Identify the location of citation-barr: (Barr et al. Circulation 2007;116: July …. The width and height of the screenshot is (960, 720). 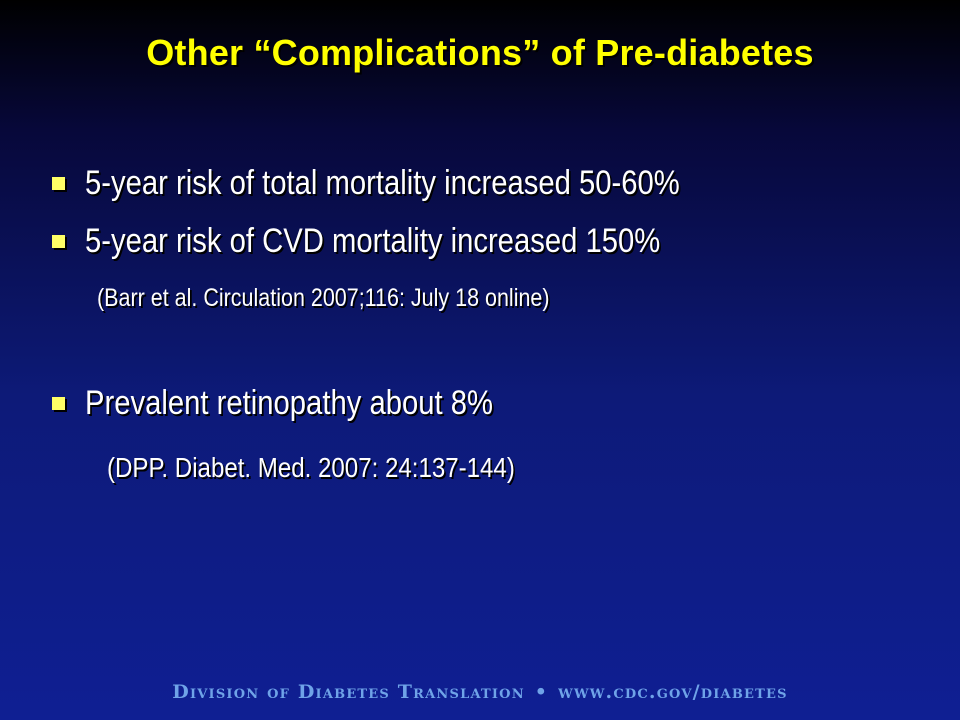
(323, 298).